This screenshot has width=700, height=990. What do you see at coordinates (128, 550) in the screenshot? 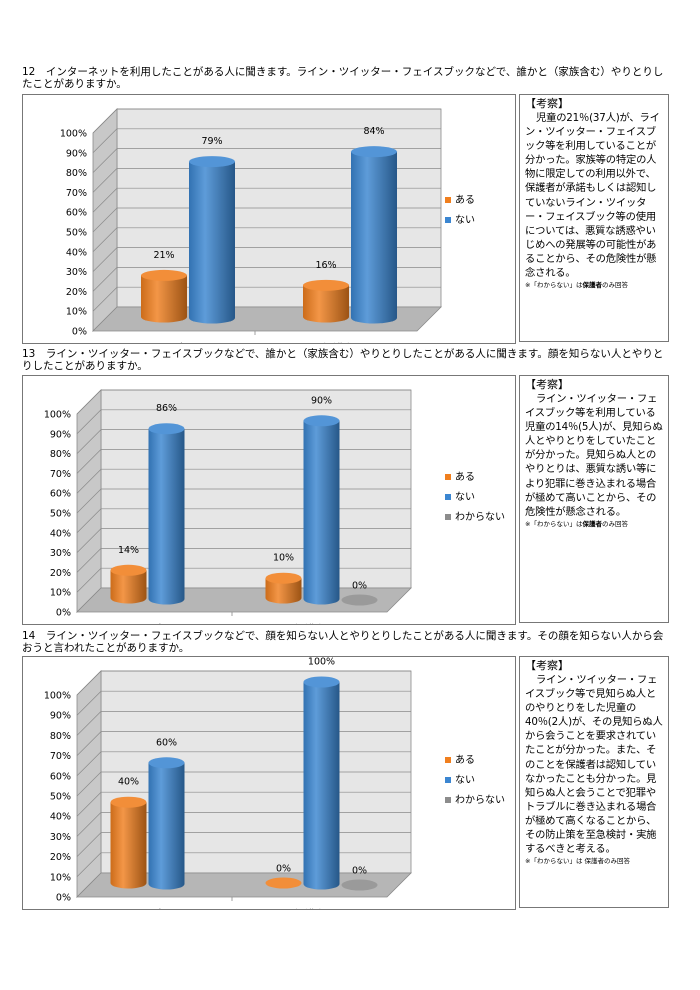
I see `data-label: 14%` at bounding box center [128, 550].